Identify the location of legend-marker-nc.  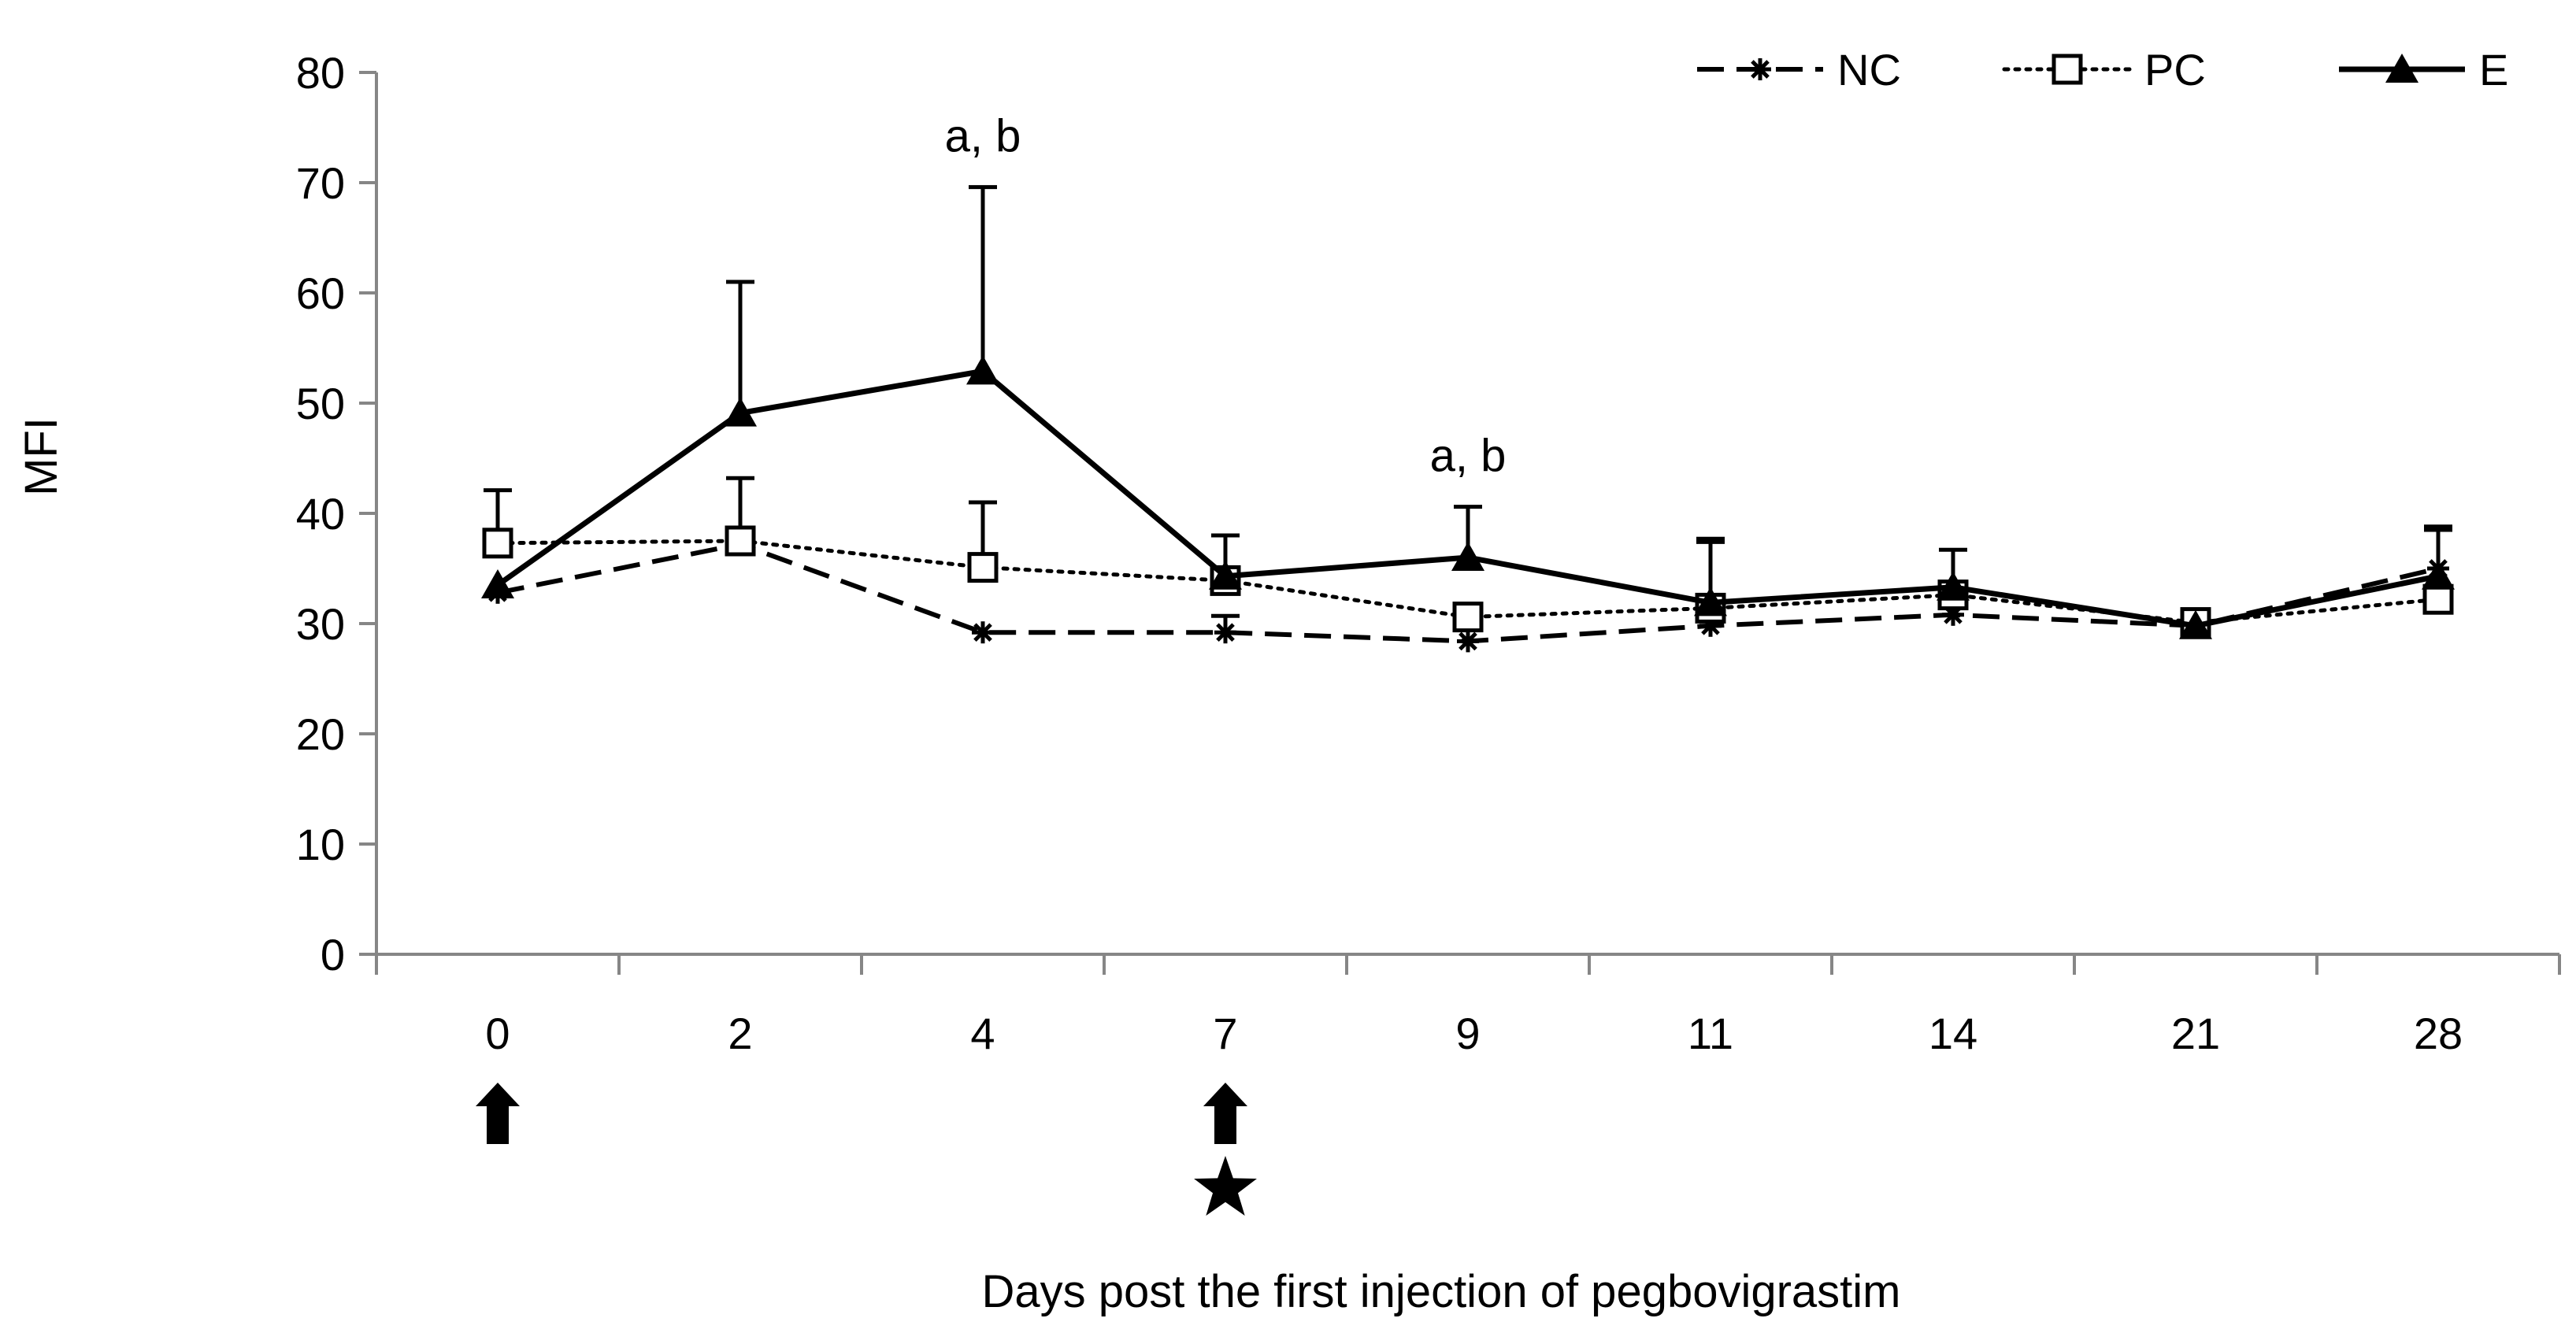
(1760, 69).